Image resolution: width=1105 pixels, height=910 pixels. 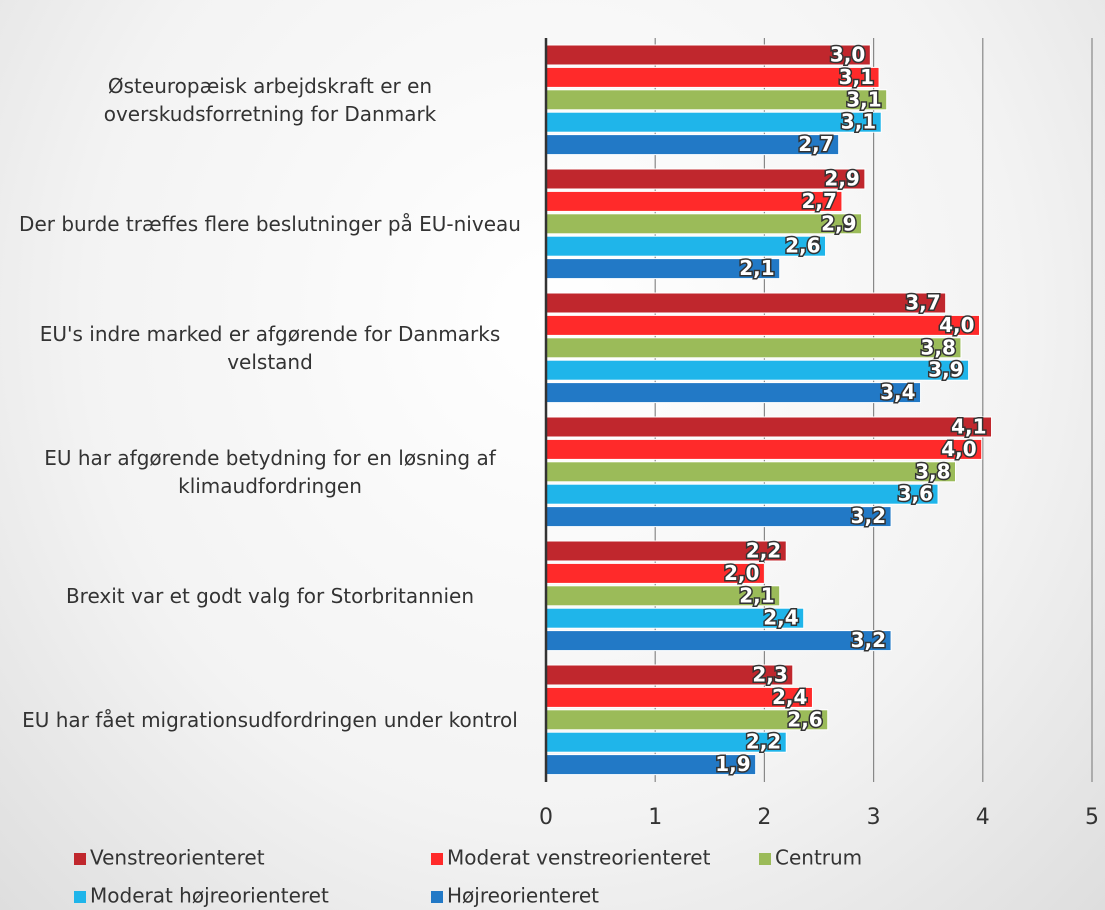 I want to click on x-tick-label: 1, so click(x=655, y=817).